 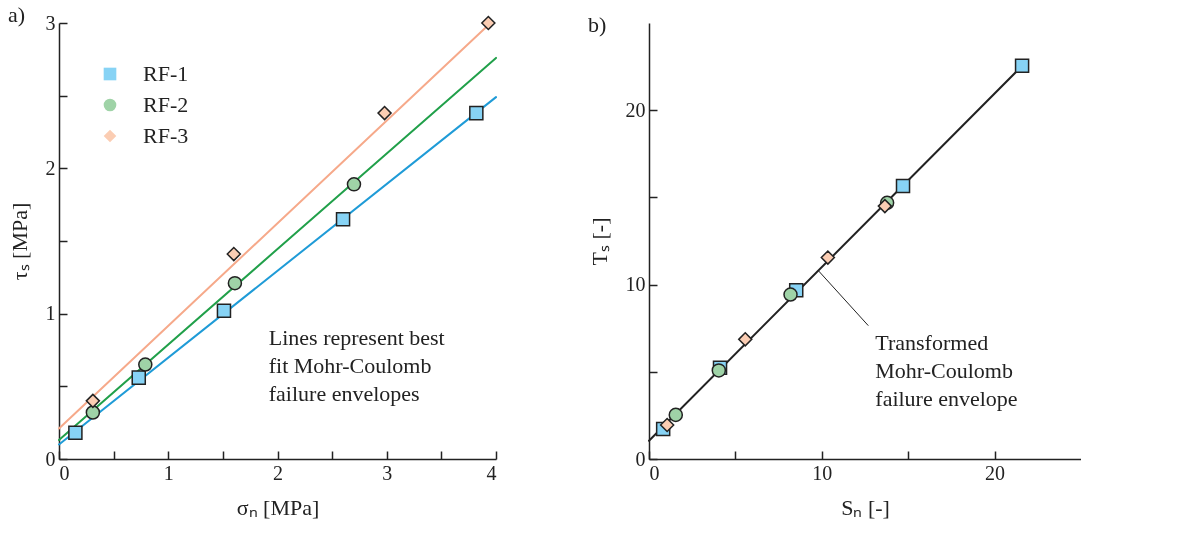 What do you see at coordinates (17, 14) in the screenshot?
I see `chart-title: a)` at bounding box center [17, 14].